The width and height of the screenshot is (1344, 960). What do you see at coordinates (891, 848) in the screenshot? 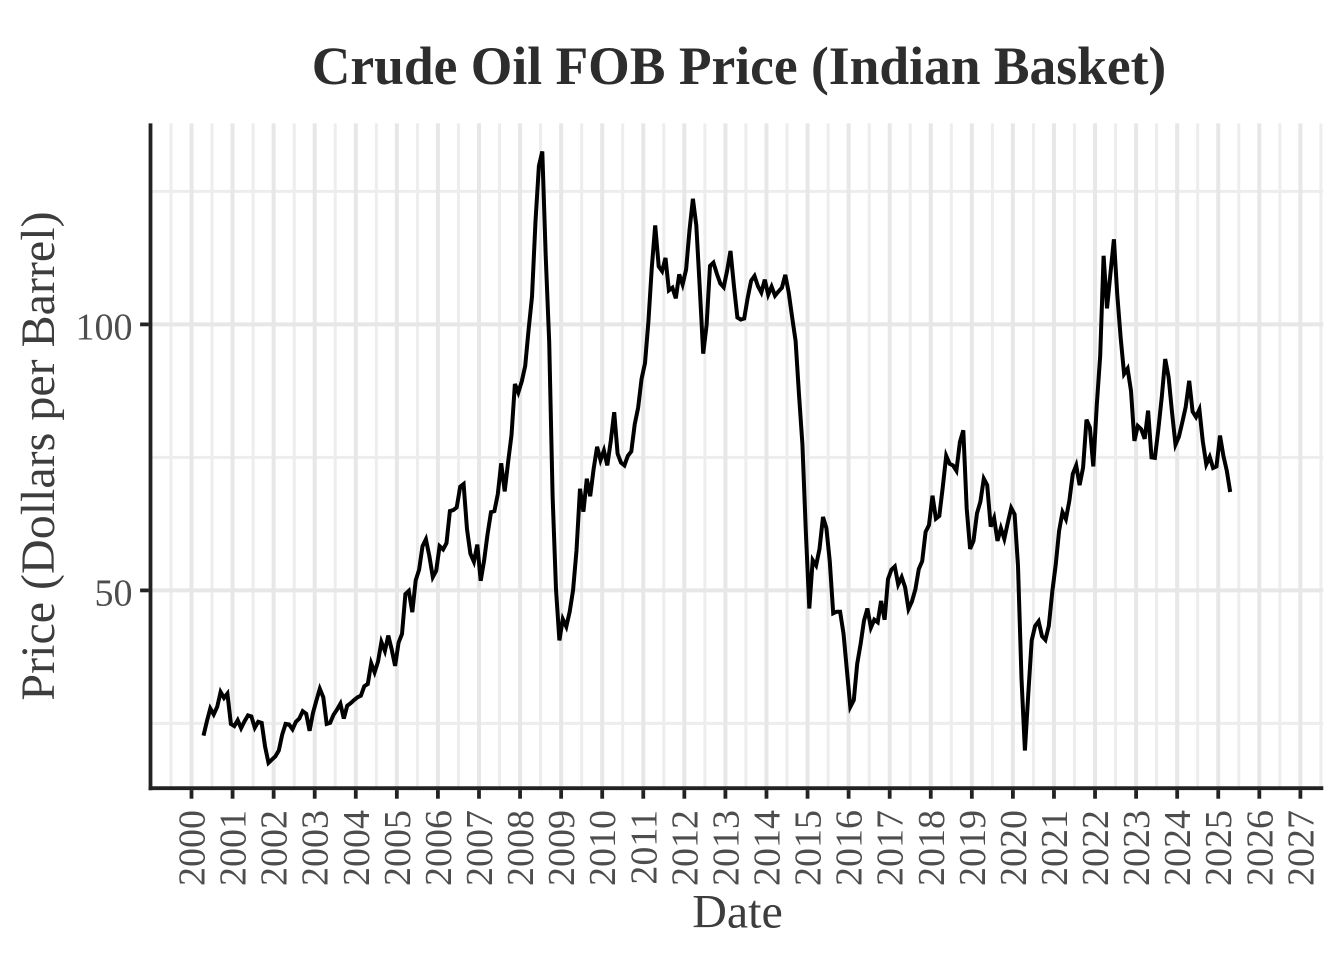
I see `svg-text: 2017` at bounding box center [891, 848].